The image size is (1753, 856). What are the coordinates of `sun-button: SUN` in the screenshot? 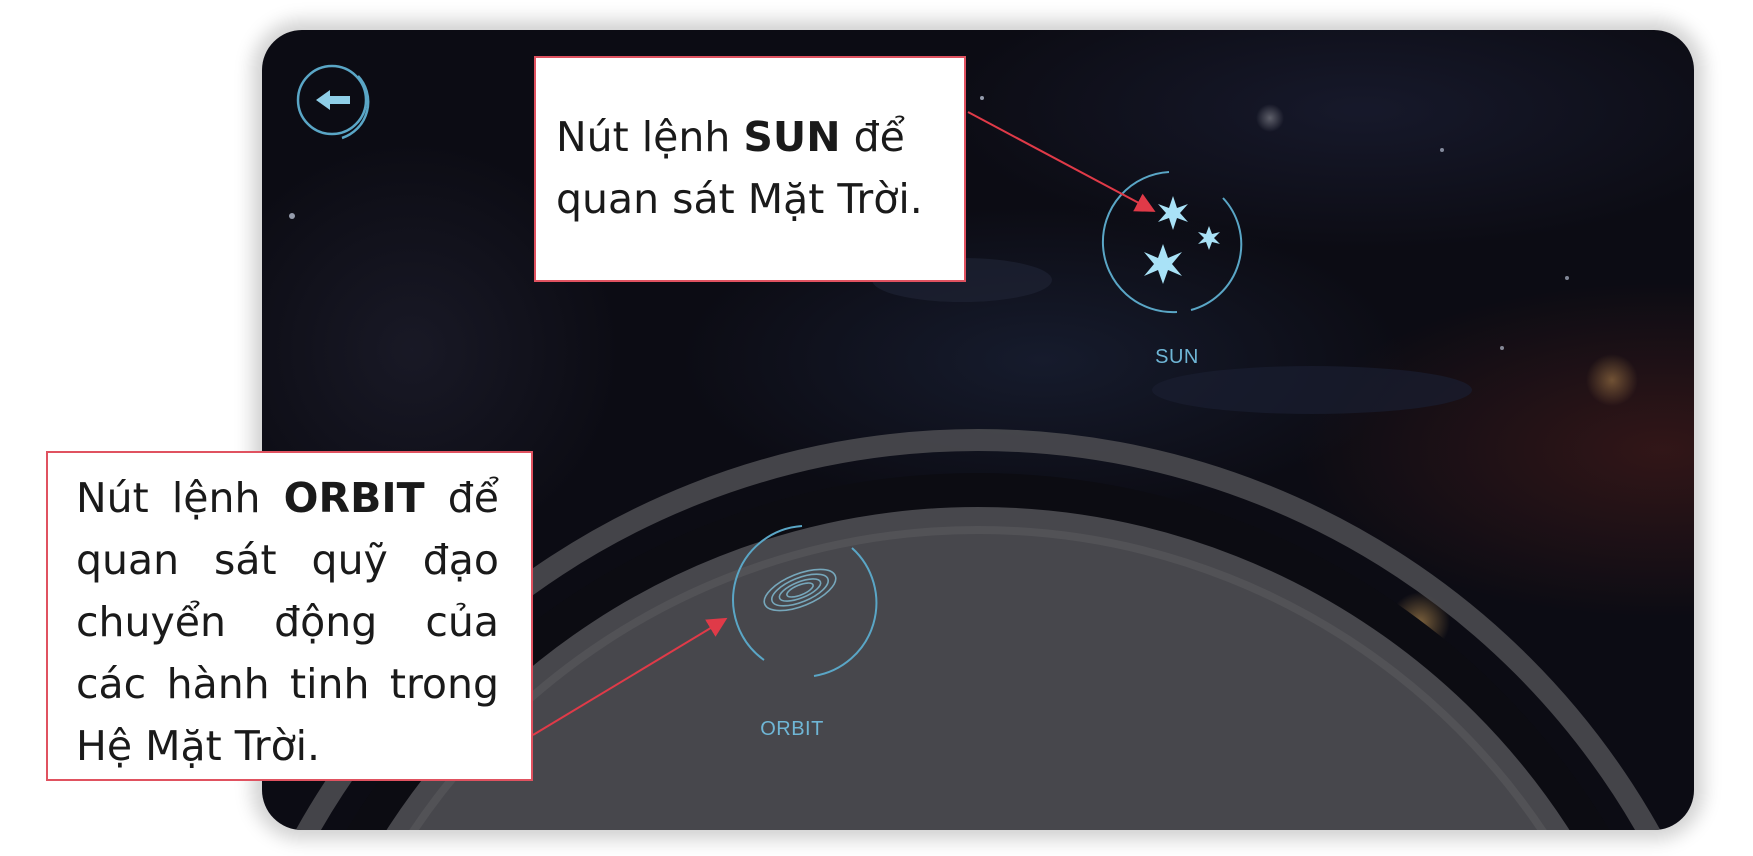 It's located at (1177, 256).